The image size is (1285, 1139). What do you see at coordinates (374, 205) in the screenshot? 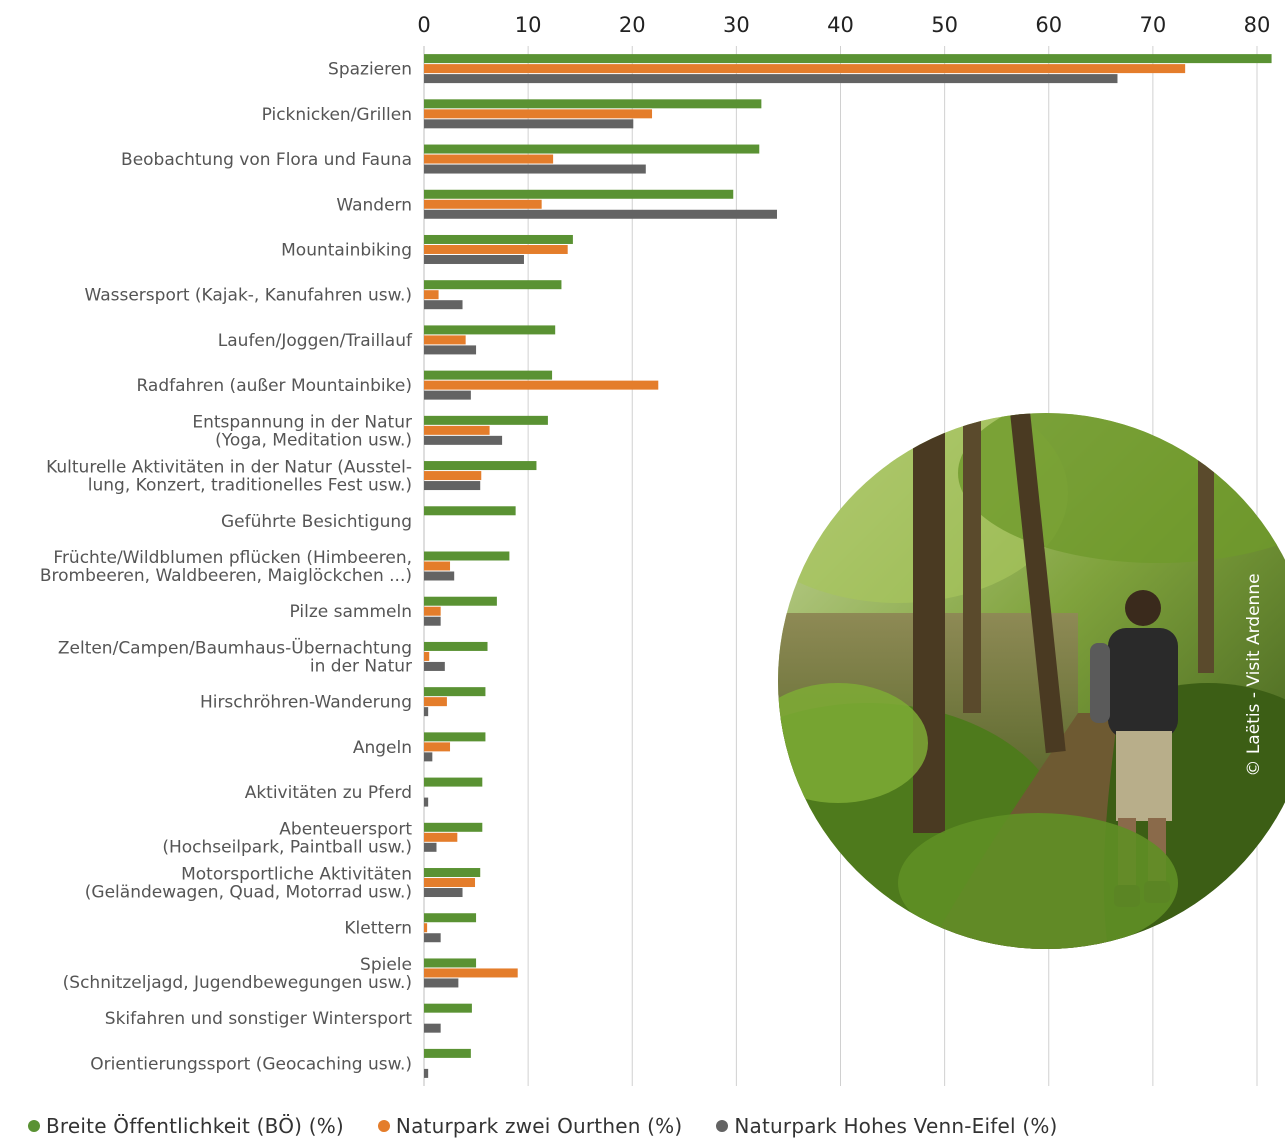
I see `category-label-line: Wandern` at bounding box center [374, 205].